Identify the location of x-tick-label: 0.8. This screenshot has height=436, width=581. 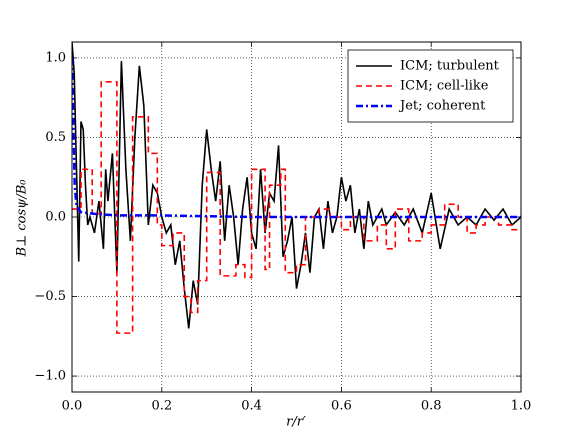
(431, 406).